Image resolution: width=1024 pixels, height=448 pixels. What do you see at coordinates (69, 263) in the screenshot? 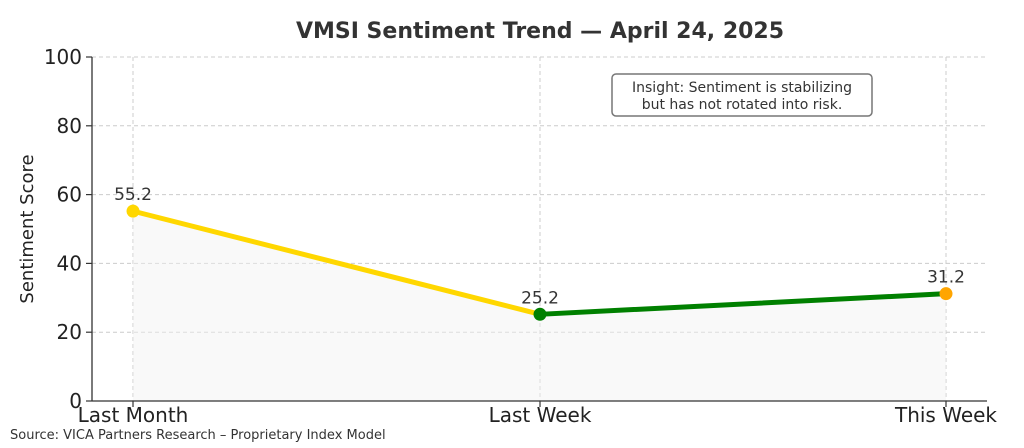
I see `y-tick-label: 40` at bounding box center [69, 263].